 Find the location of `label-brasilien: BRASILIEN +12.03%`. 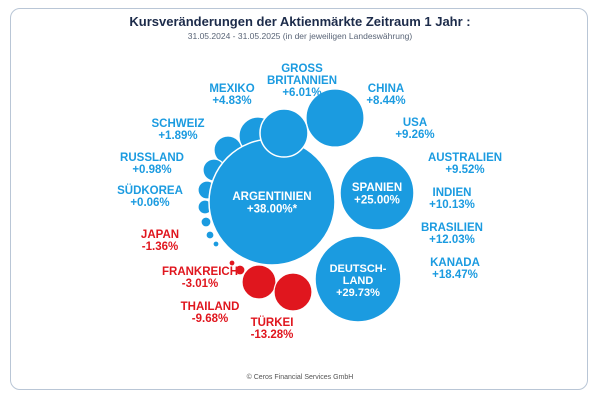

label-brasilien: BRASILIEN +12.03% is located at coordinates (452, 234).